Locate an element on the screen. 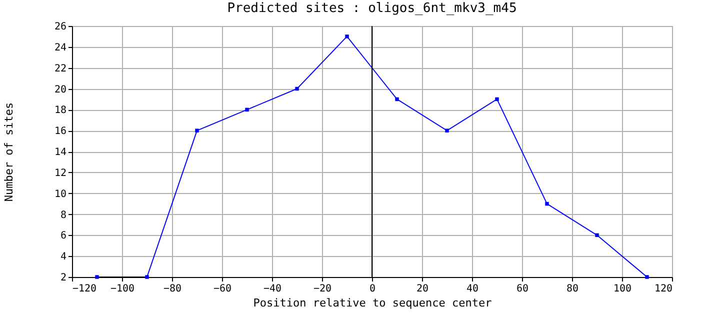  y-tick-label: 20 is located at coordinates (60, 90).